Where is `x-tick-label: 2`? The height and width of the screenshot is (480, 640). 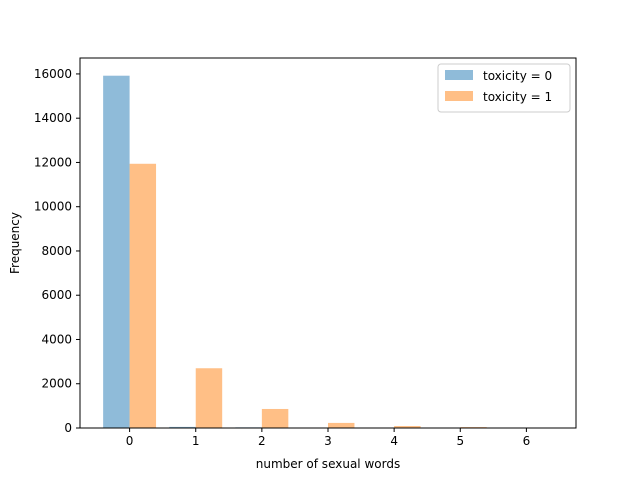
x-tick-label: 2 is located at coordinates (262, 441).